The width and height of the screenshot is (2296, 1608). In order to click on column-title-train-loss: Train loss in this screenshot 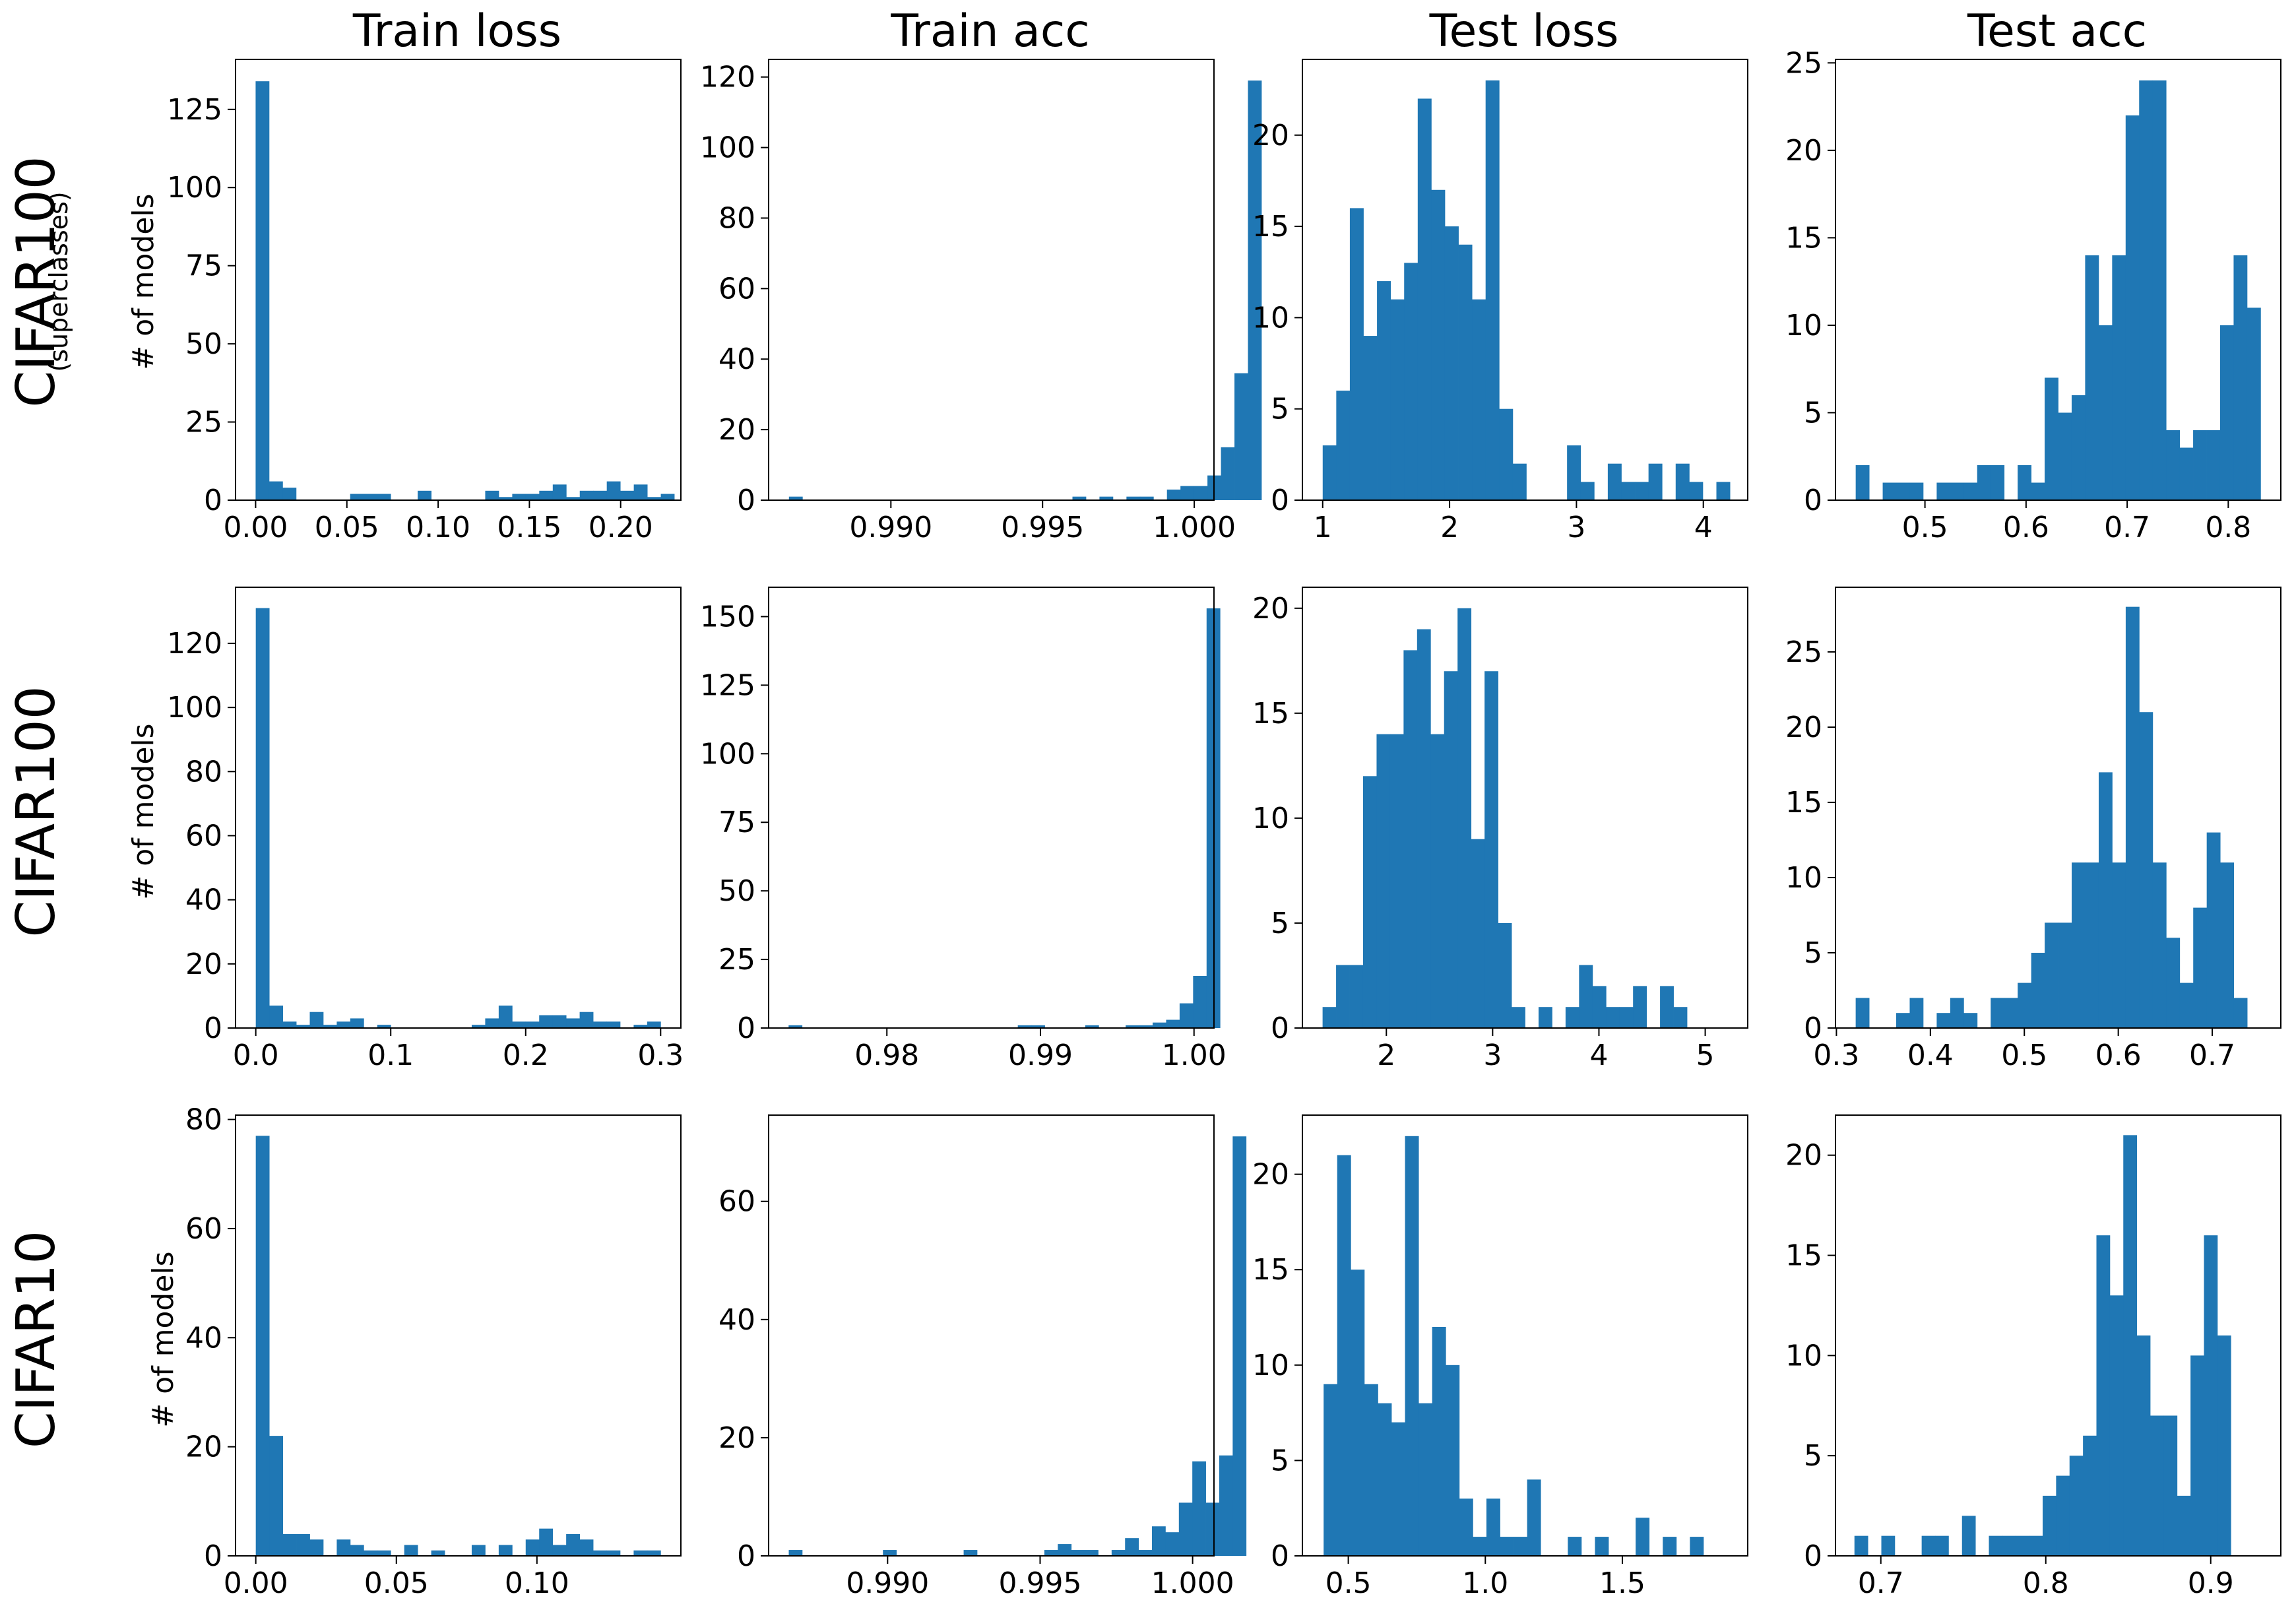, I will do `click(456, 31)`.